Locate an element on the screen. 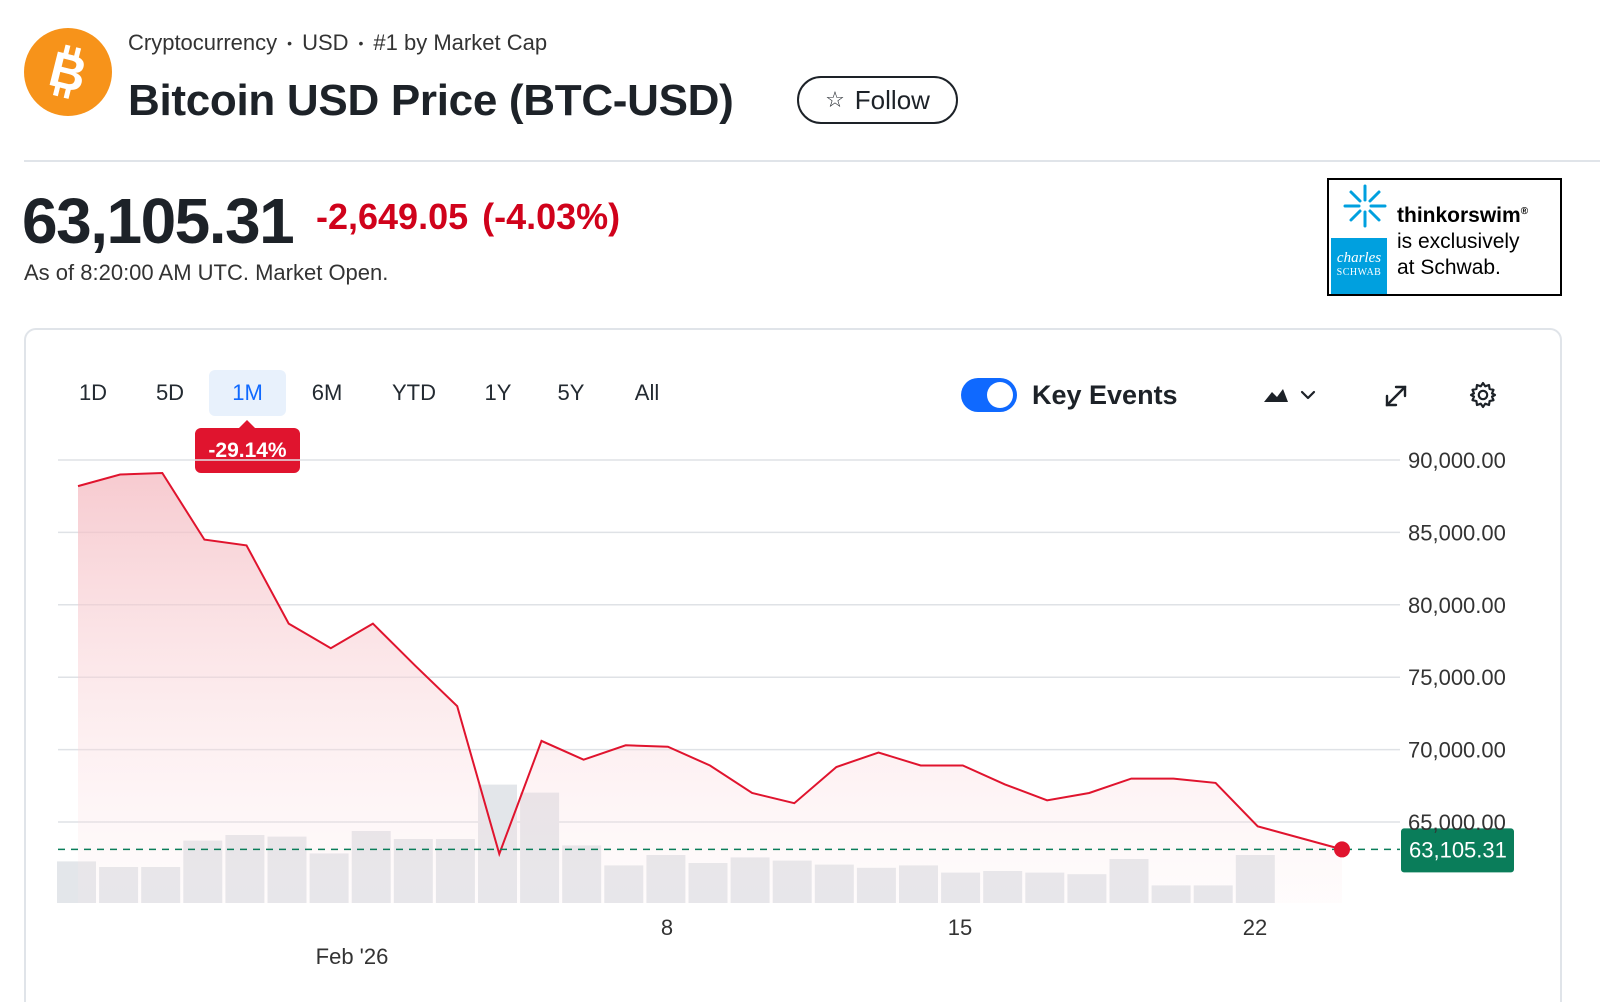 This screenshot has height=1002, width=1600. header-divider is located at coordinates (812, 161).